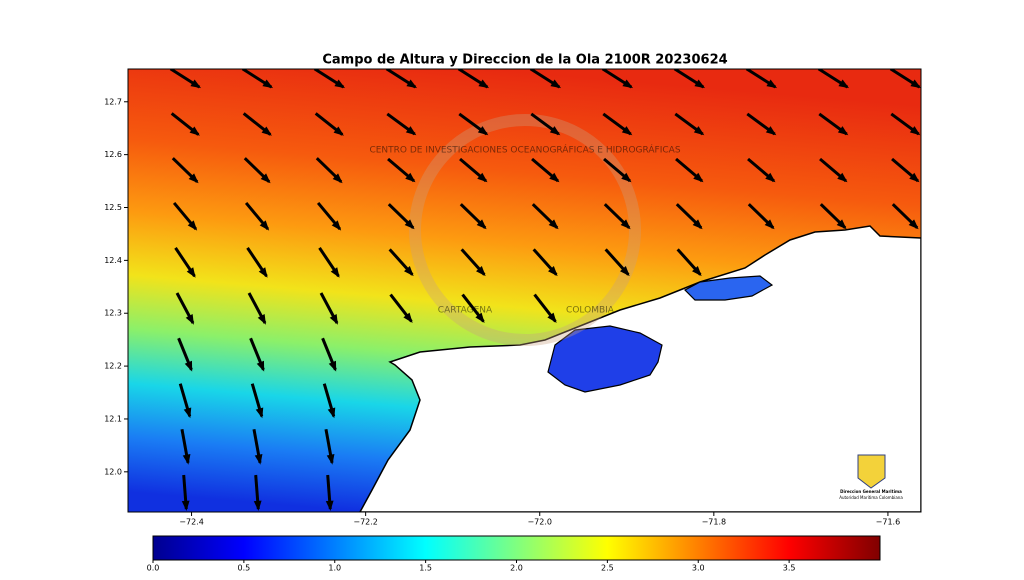 The height and width of the screenshot is (580, 1024). I want to click on logo-shield, so click(871, 471).